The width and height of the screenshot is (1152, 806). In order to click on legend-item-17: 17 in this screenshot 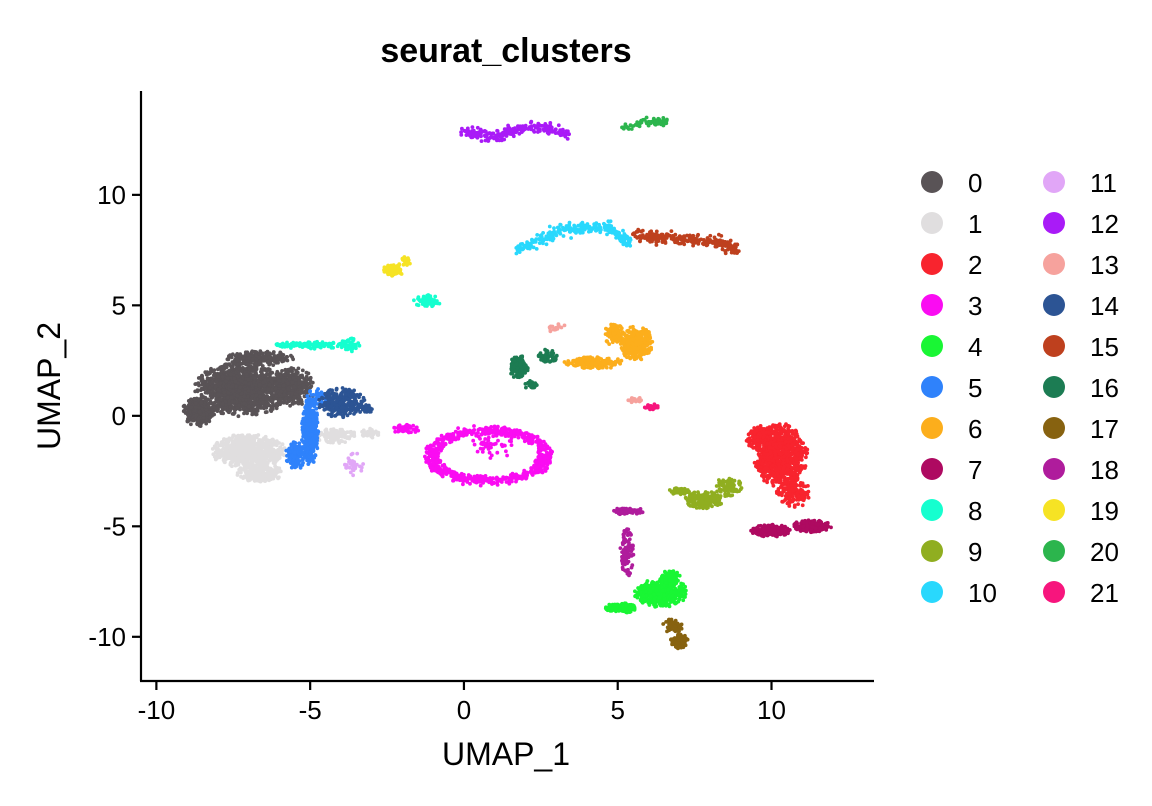, I will do `click(1081, 429)`.